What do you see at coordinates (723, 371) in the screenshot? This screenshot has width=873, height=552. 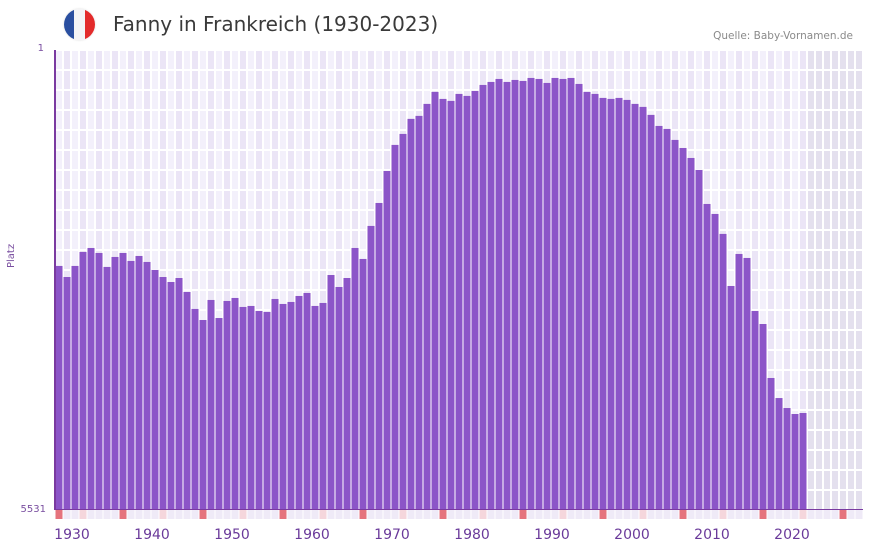 I see `bar-2013` at bounding box center [723, 371].